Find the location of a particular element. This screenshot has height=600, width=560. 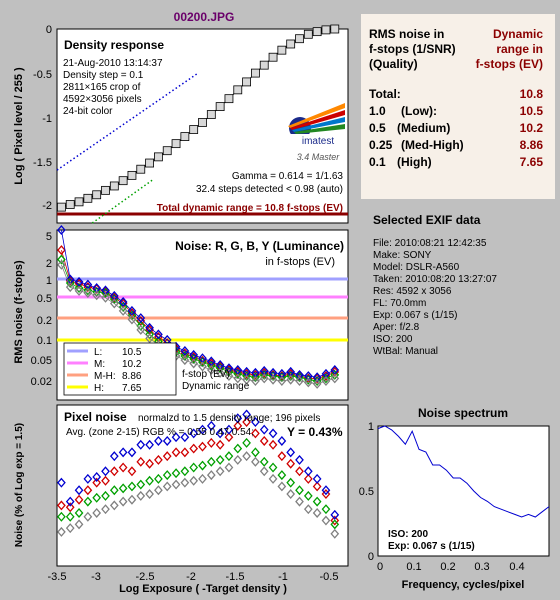

exif-line: FL: 70.0mm is located at coordinates (399, 303).